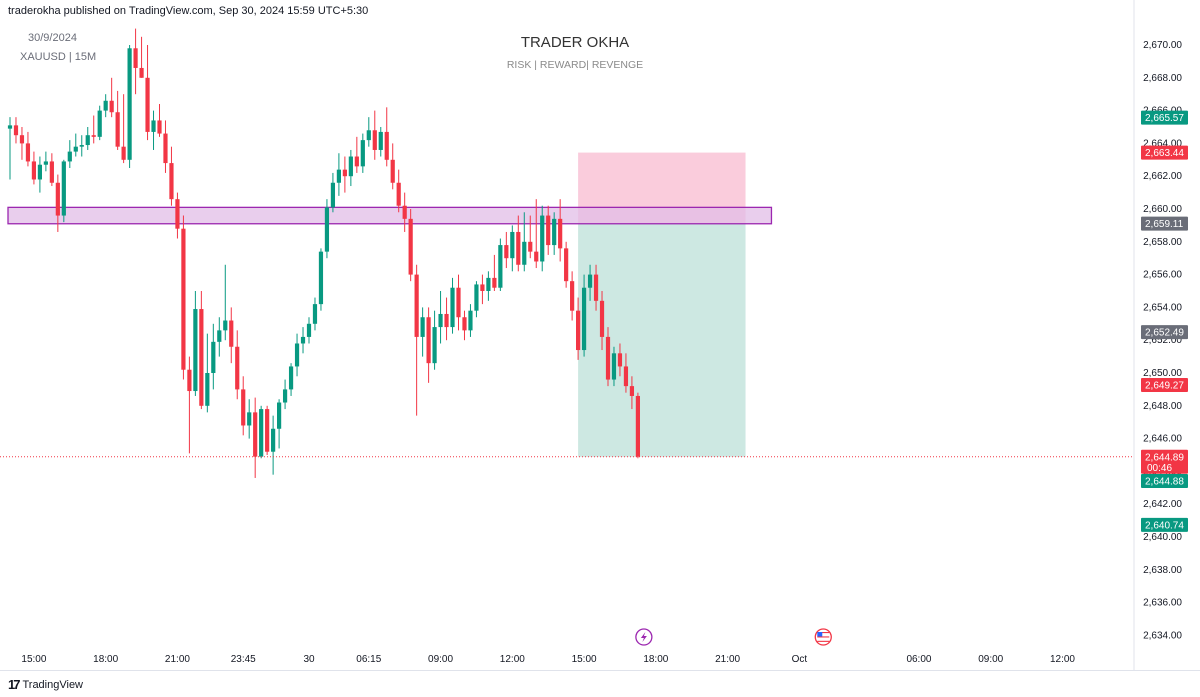 The height and width of the screenshot is (697, 1200). I want to click on tradingview-logo-icon: 17, so click(14, 684).